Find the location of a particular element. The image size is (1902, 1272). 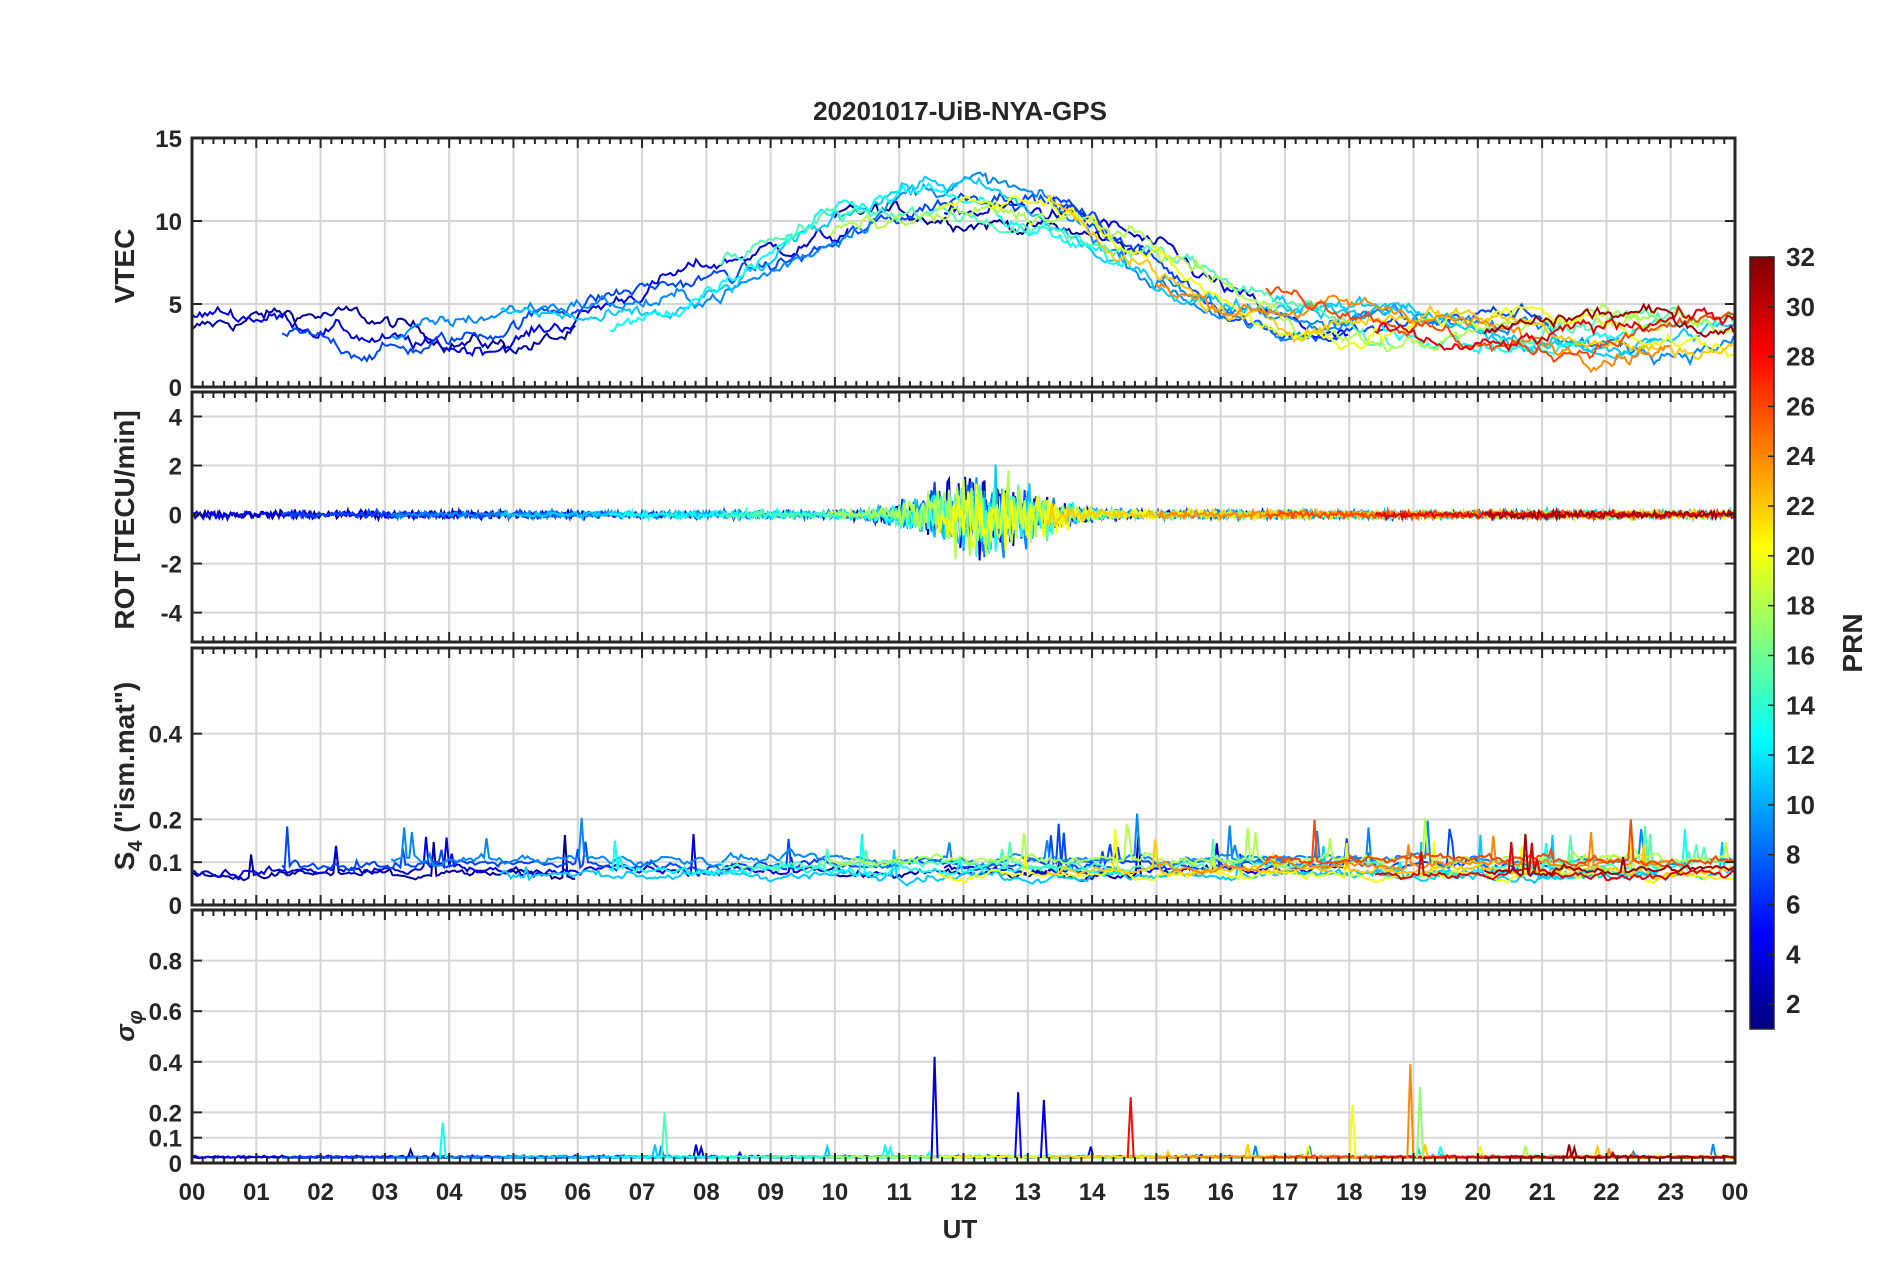

colorbar-tick-label: 10 is located at coordinates (1800, 805).